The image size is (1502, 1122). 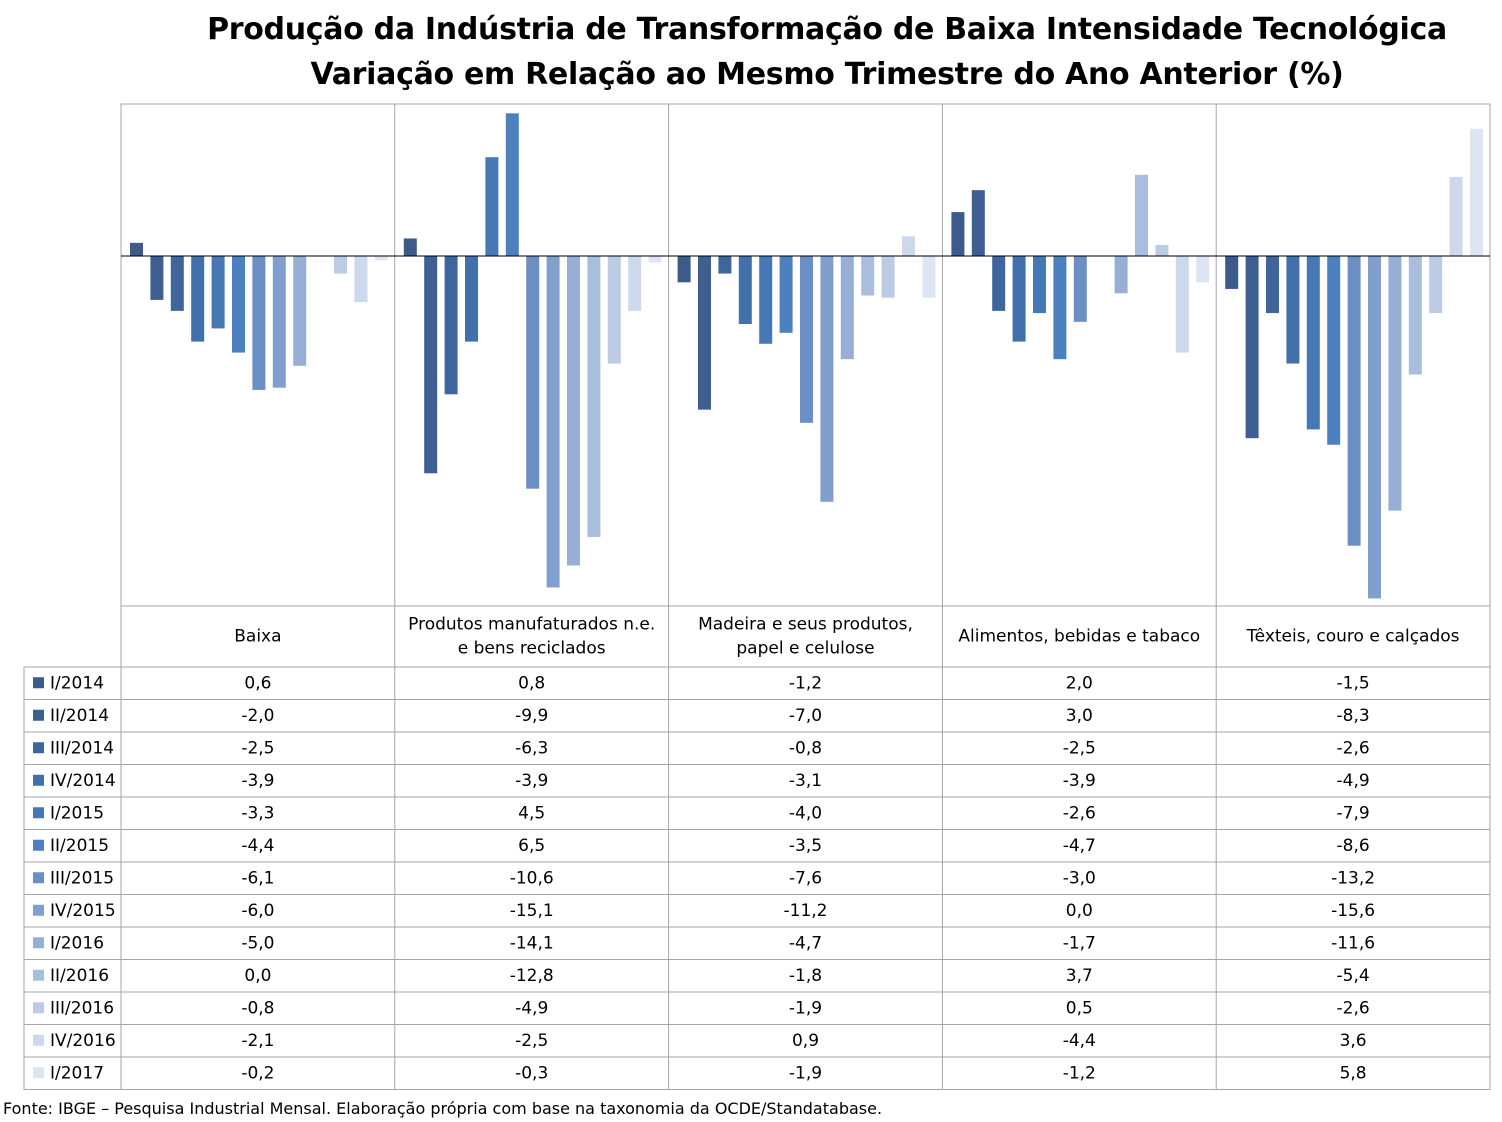 I want to click on legend-entry: I/2014, so click(x=77, y=683).